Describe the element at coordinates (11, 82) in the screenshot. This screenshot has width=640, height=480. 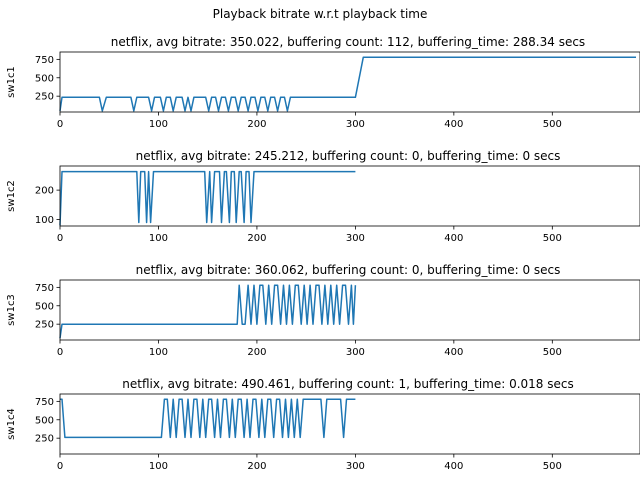
I see `y-axis-label: sw1c1` at that location.